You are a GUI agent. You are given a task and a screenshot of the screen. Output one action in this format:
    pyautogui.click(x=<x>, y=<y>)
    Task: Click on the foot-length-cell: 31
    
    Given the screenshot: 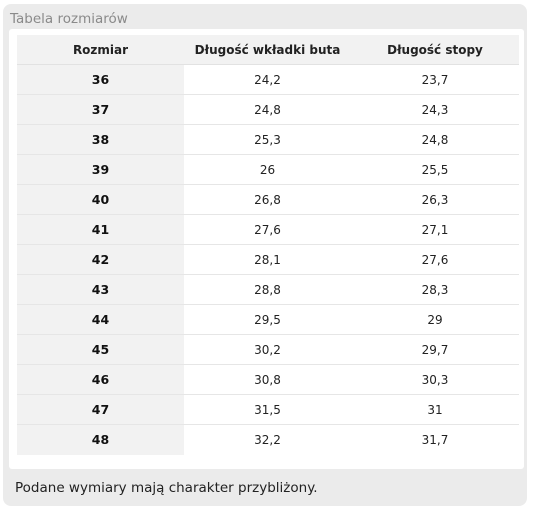 What is the action you would take?
    pyautogui.click(x=435, y=409)
    